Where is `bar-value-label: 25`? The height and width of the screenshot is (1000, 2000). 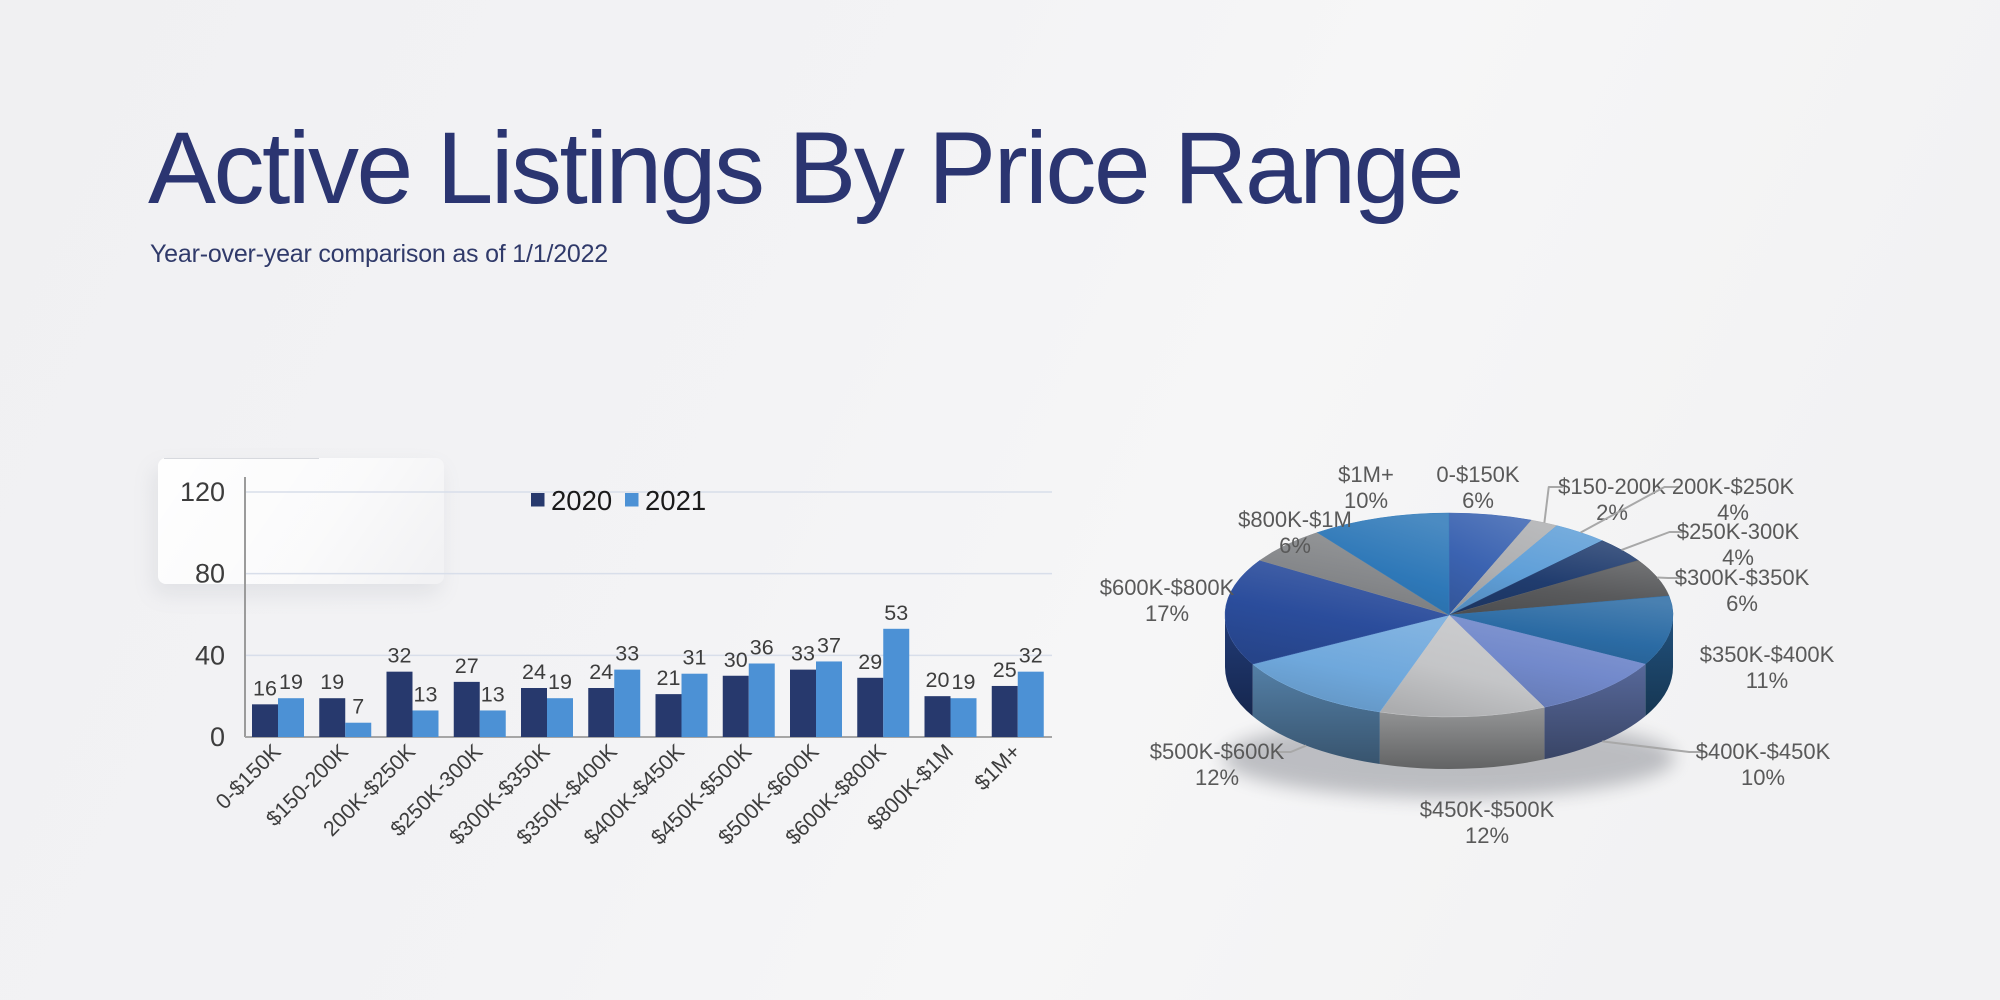 bar-value-label: 25 is located at coordinates (1005, 670).